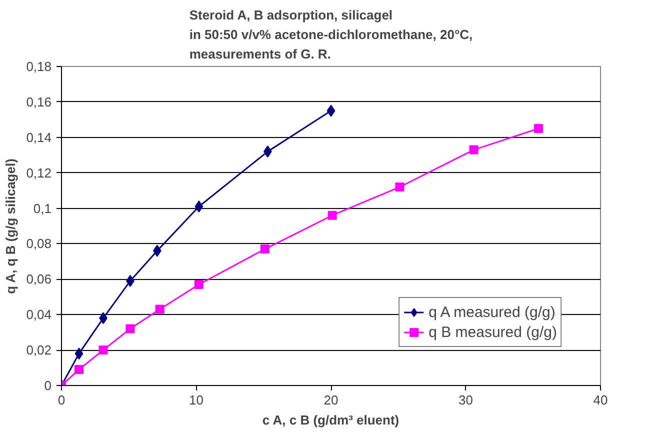 Image resolution: width=650 pixels, height=437 pixels. Describe the element at coordinates (10, 226) in the screenshot. I see `y-axis-title: q A, q B (g/g silicagel)` at that location.